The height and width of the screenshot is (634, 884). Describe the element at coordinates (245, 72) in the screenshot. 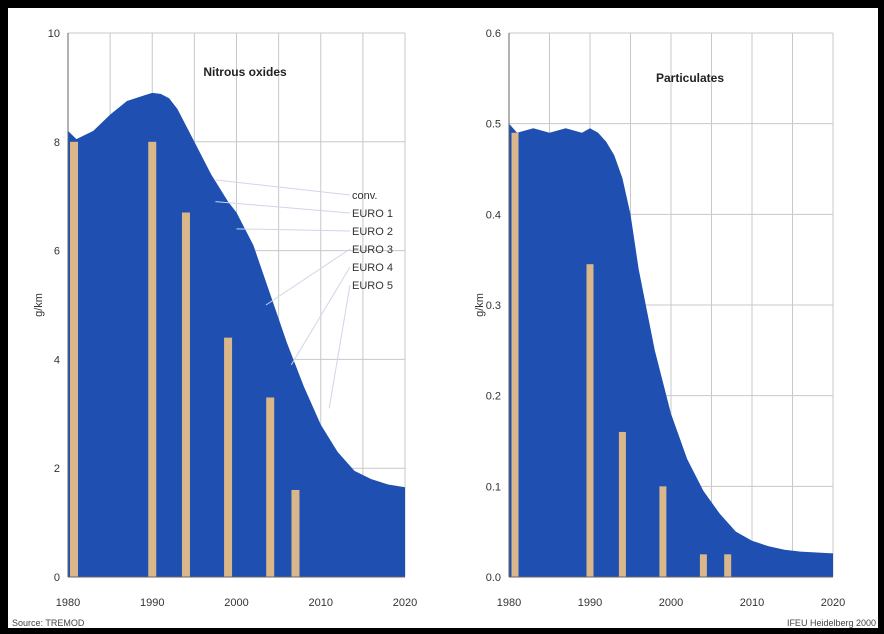

I see `nox-chart-title: Nitrous oxides` at that location.